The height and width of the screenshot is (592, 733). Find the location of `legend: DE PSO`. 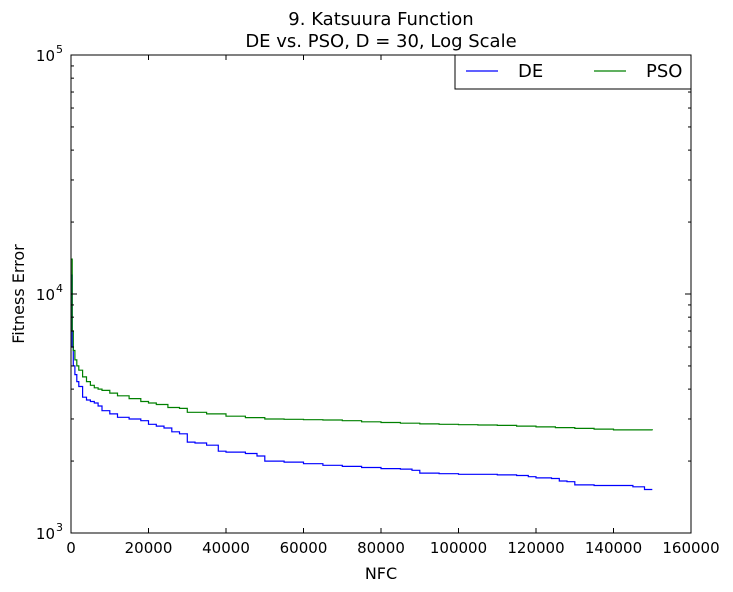

legend: DE PSO is located at coordinates (573, 72).